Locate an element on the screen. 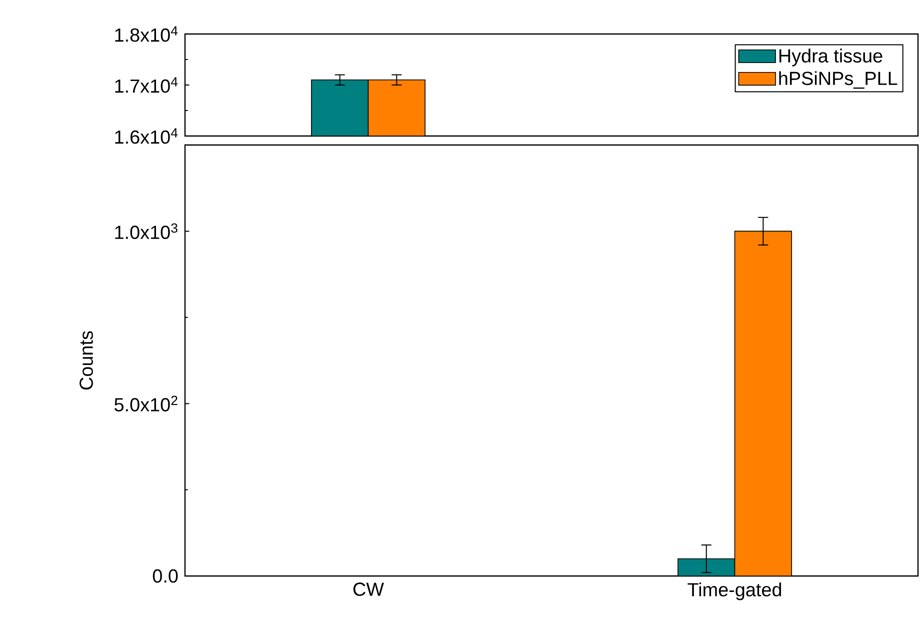 This screenshot has height=618, width=924. y-tick-label: 1.7x10$^{4}$ is located at coordinates (146, 85).